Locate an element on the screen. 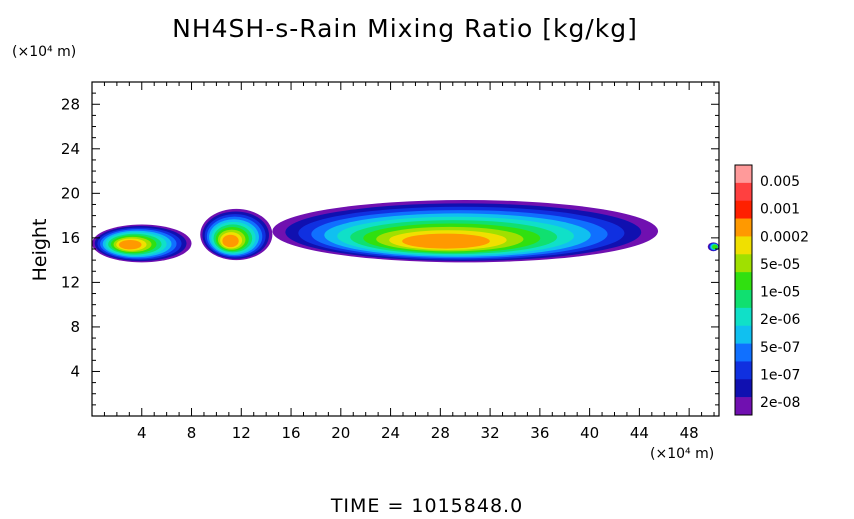 The width and height of the screenshot is (854, 519). x-tick-label: 32 is located at coordinates (490, 433).